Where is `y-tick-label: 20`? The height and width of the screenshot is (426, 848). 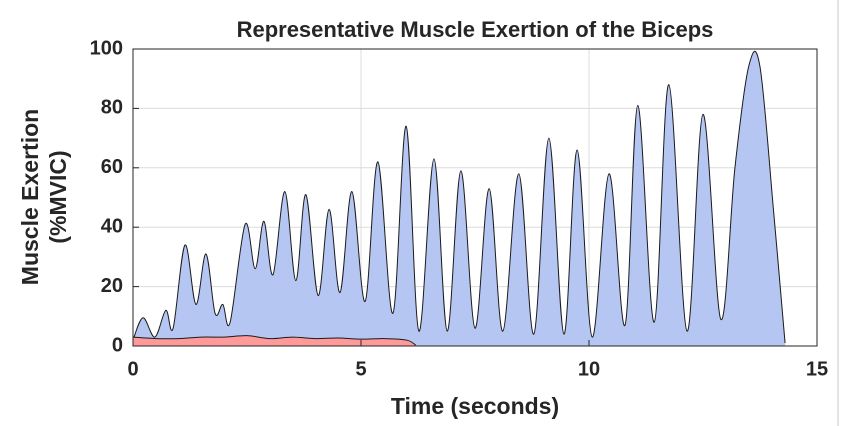 y-tick-label: 20 is located at coordinates (112, 286).